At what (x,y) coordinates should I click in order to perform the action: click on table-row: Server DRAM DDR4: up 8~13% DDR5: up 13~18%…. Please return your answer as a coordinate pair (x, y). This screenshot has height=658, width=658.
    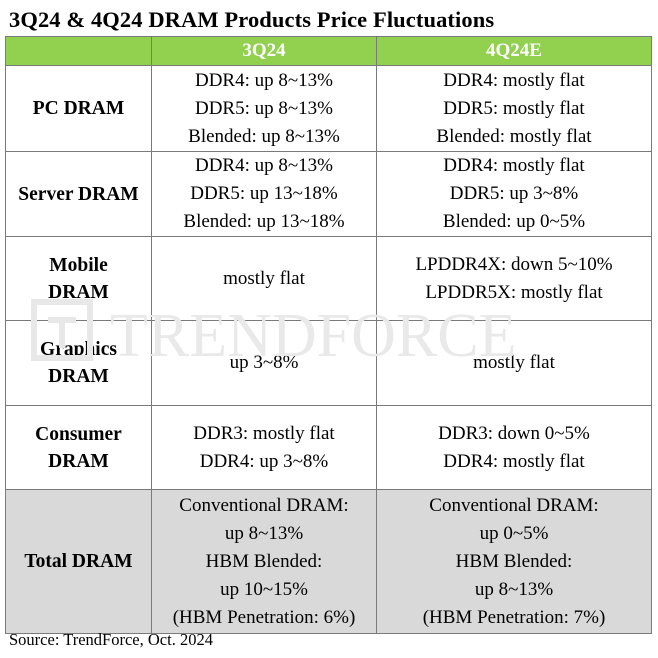
    Looking at the image, I should click on (328, 194).